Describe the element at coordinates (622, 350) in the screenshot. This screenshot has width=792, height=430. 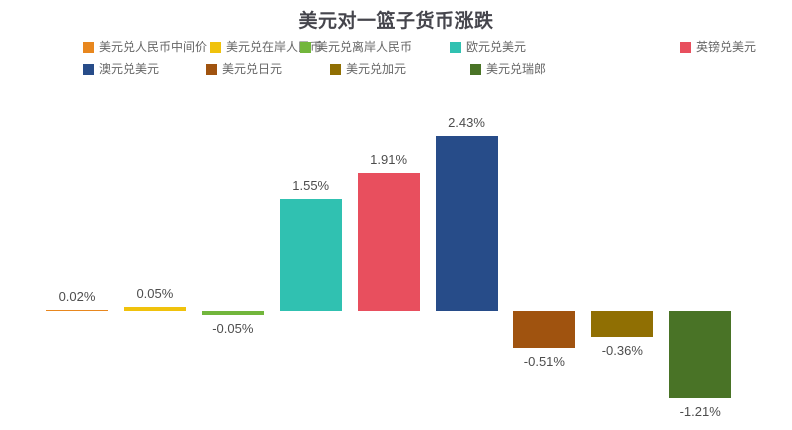
I see `bar-value-label: -0.36%` at that location.